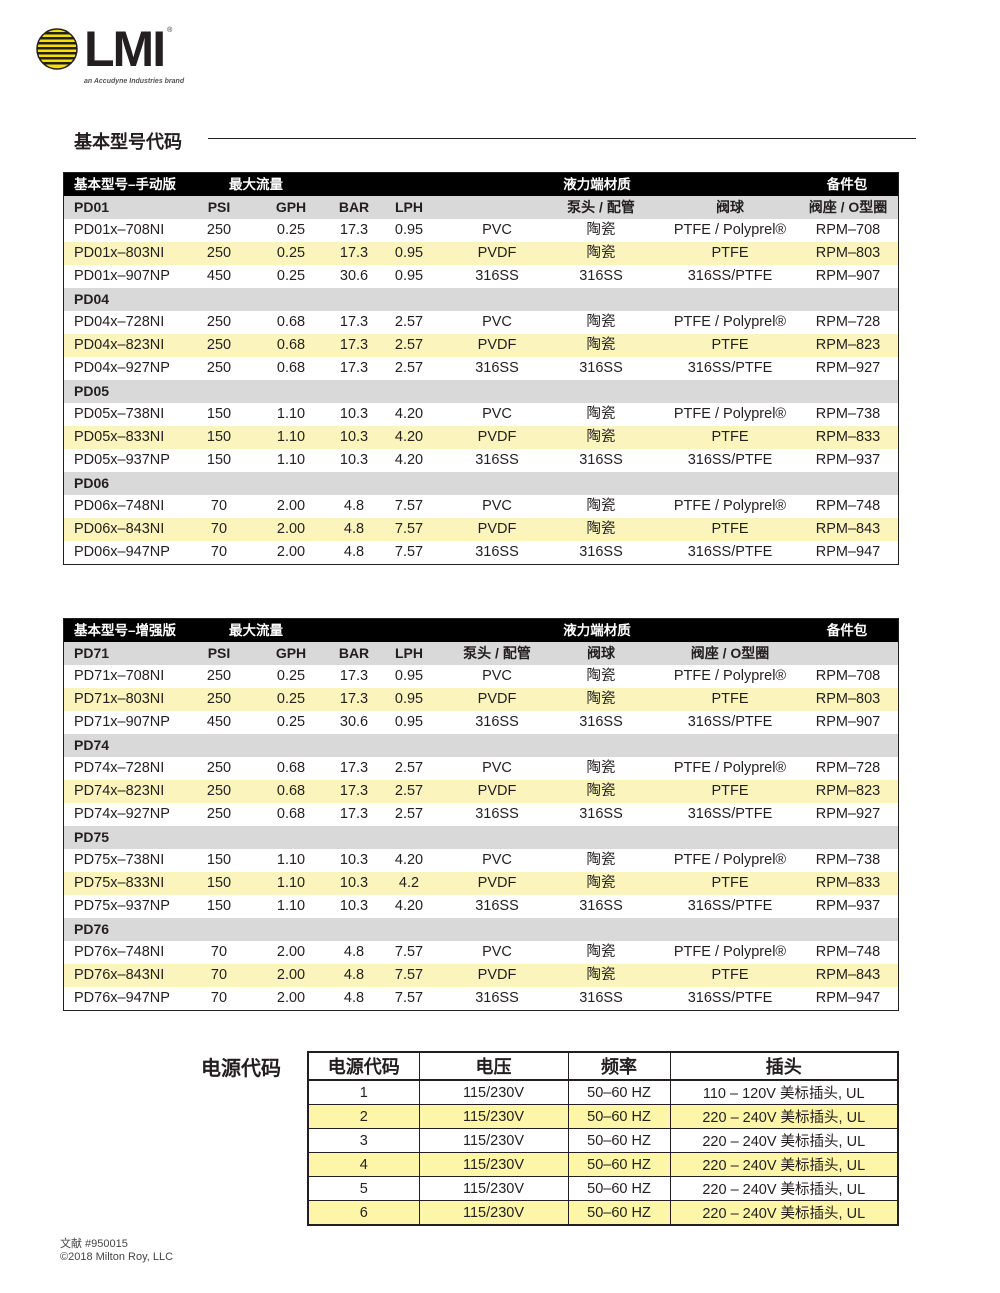 The height and width of the screenshot is (1293, 1000). I want to click on cell: PD04x–823NI, so click(119, 345).